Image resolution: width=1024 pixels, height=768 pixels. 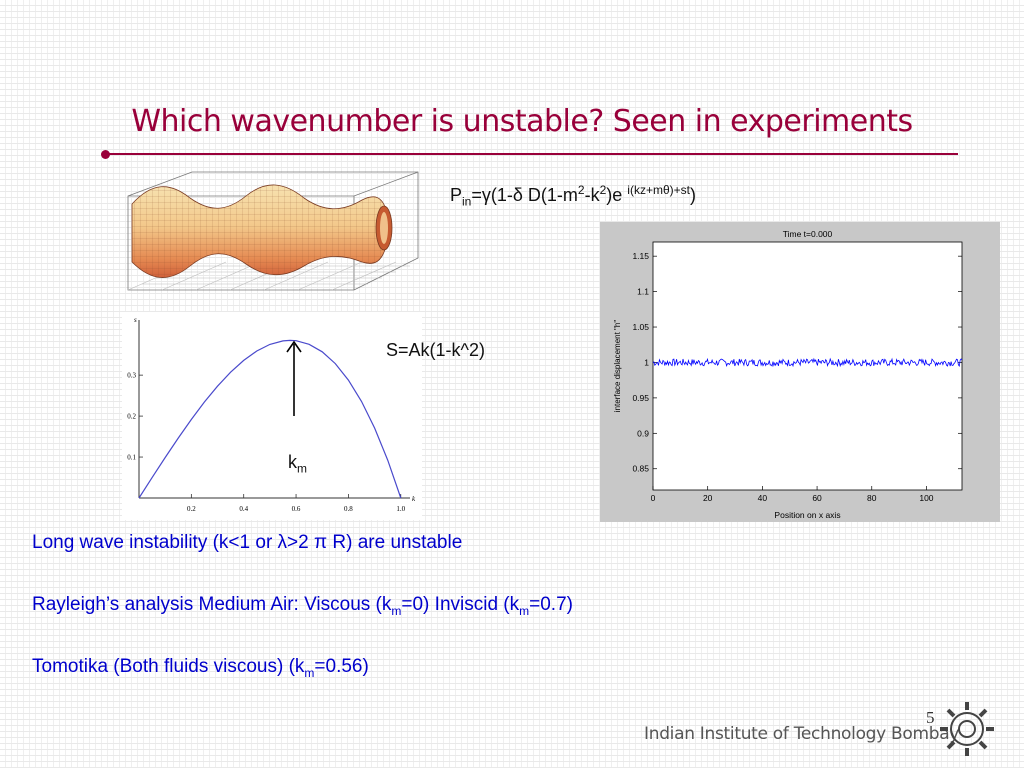 I want to click on x-tick-label: 0.4, so click(x=243, y=509).